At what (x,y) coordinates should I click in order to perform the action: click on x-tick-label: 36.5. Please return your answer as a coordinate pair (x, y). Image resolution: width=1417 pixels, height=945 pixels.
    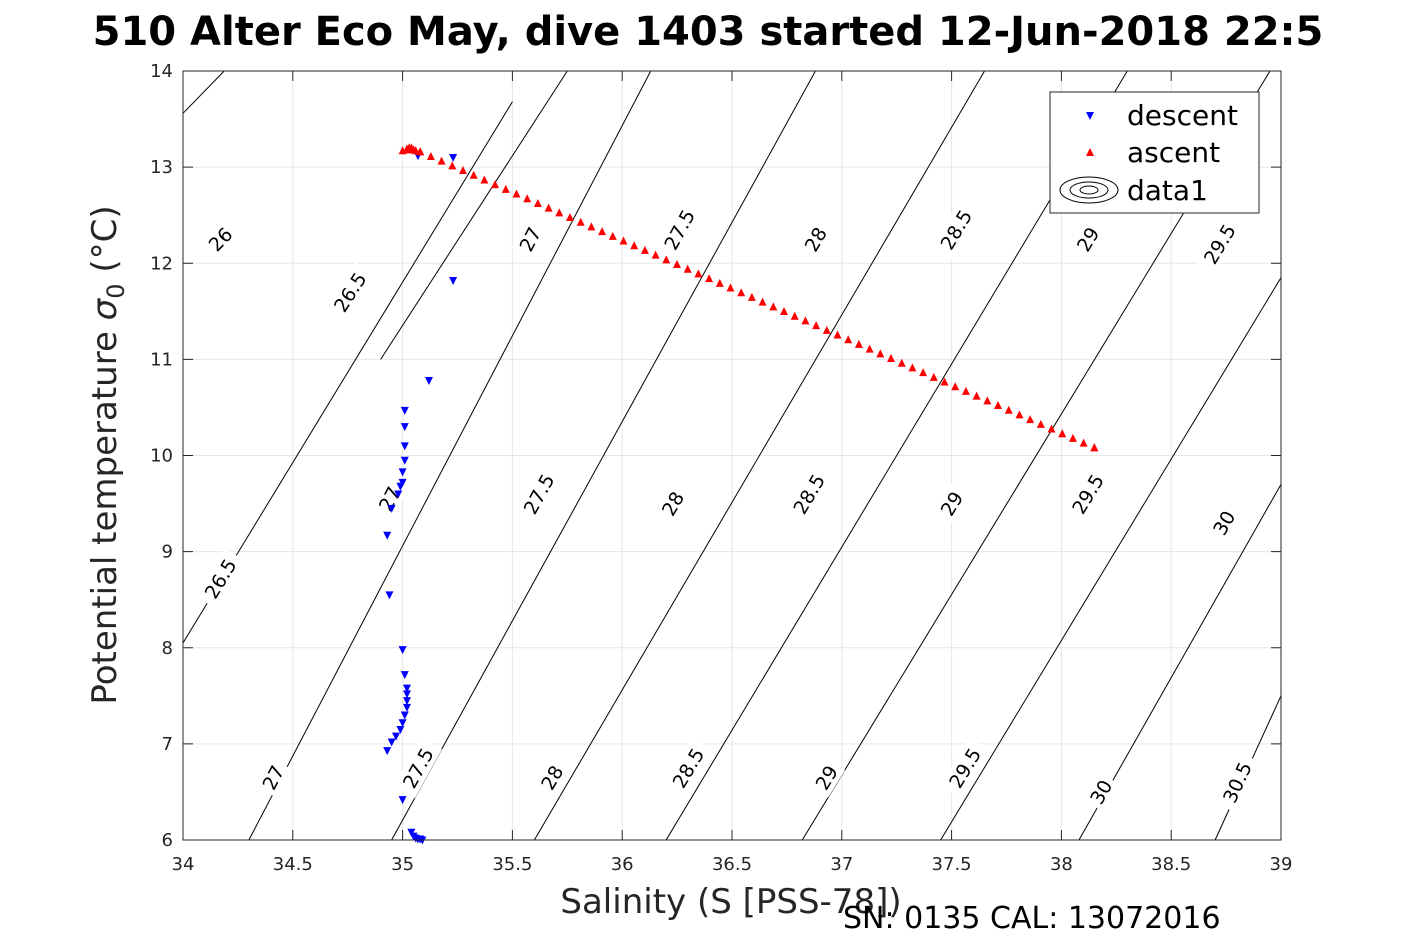
    Looking at the image, I should click on (732, 864).